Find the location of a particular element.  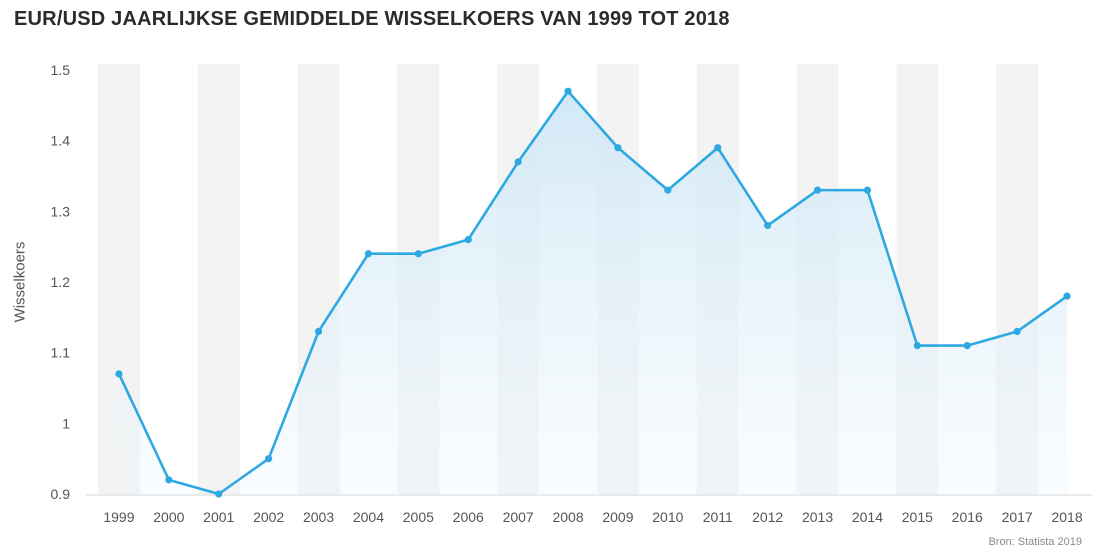

x-tick-label: 2018 is located at coordinates (1066, 517).